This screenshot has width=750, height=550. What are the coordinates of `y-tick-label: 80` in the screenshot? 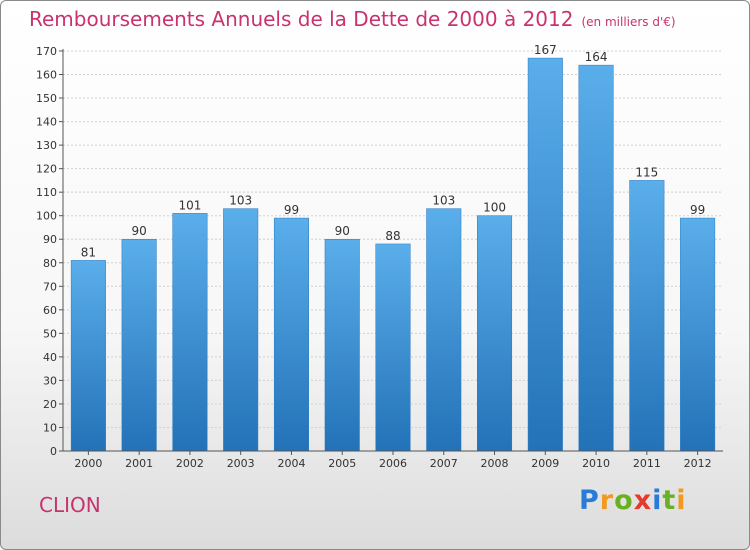 It's located at (50, 263).